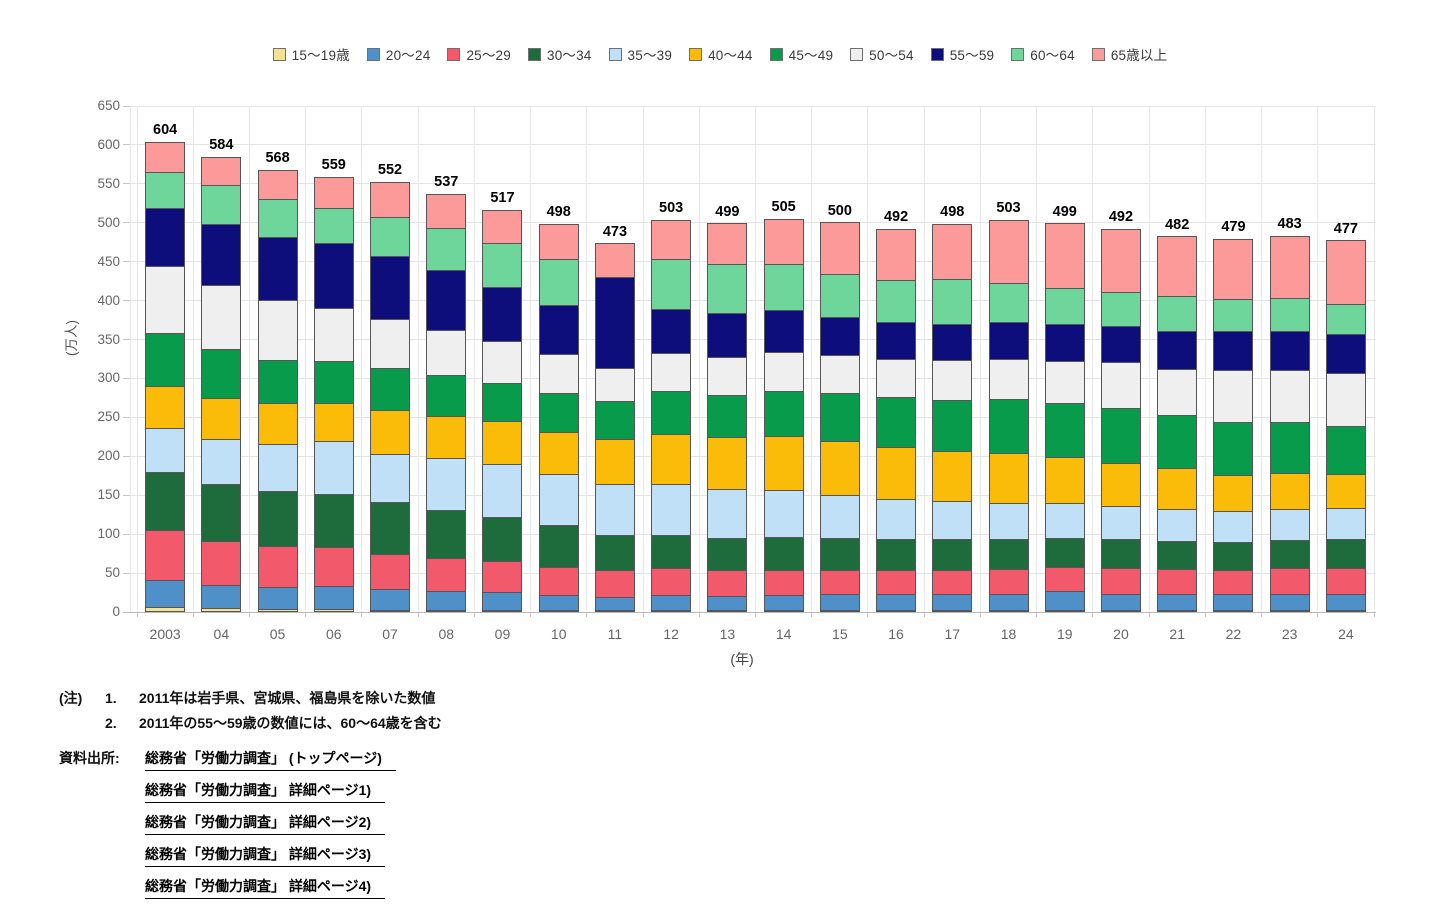 This screenshot has width=1440, height=920. Describe the element at coordinates (727, 211) in the screenshot. I see `bar-total-label: 499` at that location.